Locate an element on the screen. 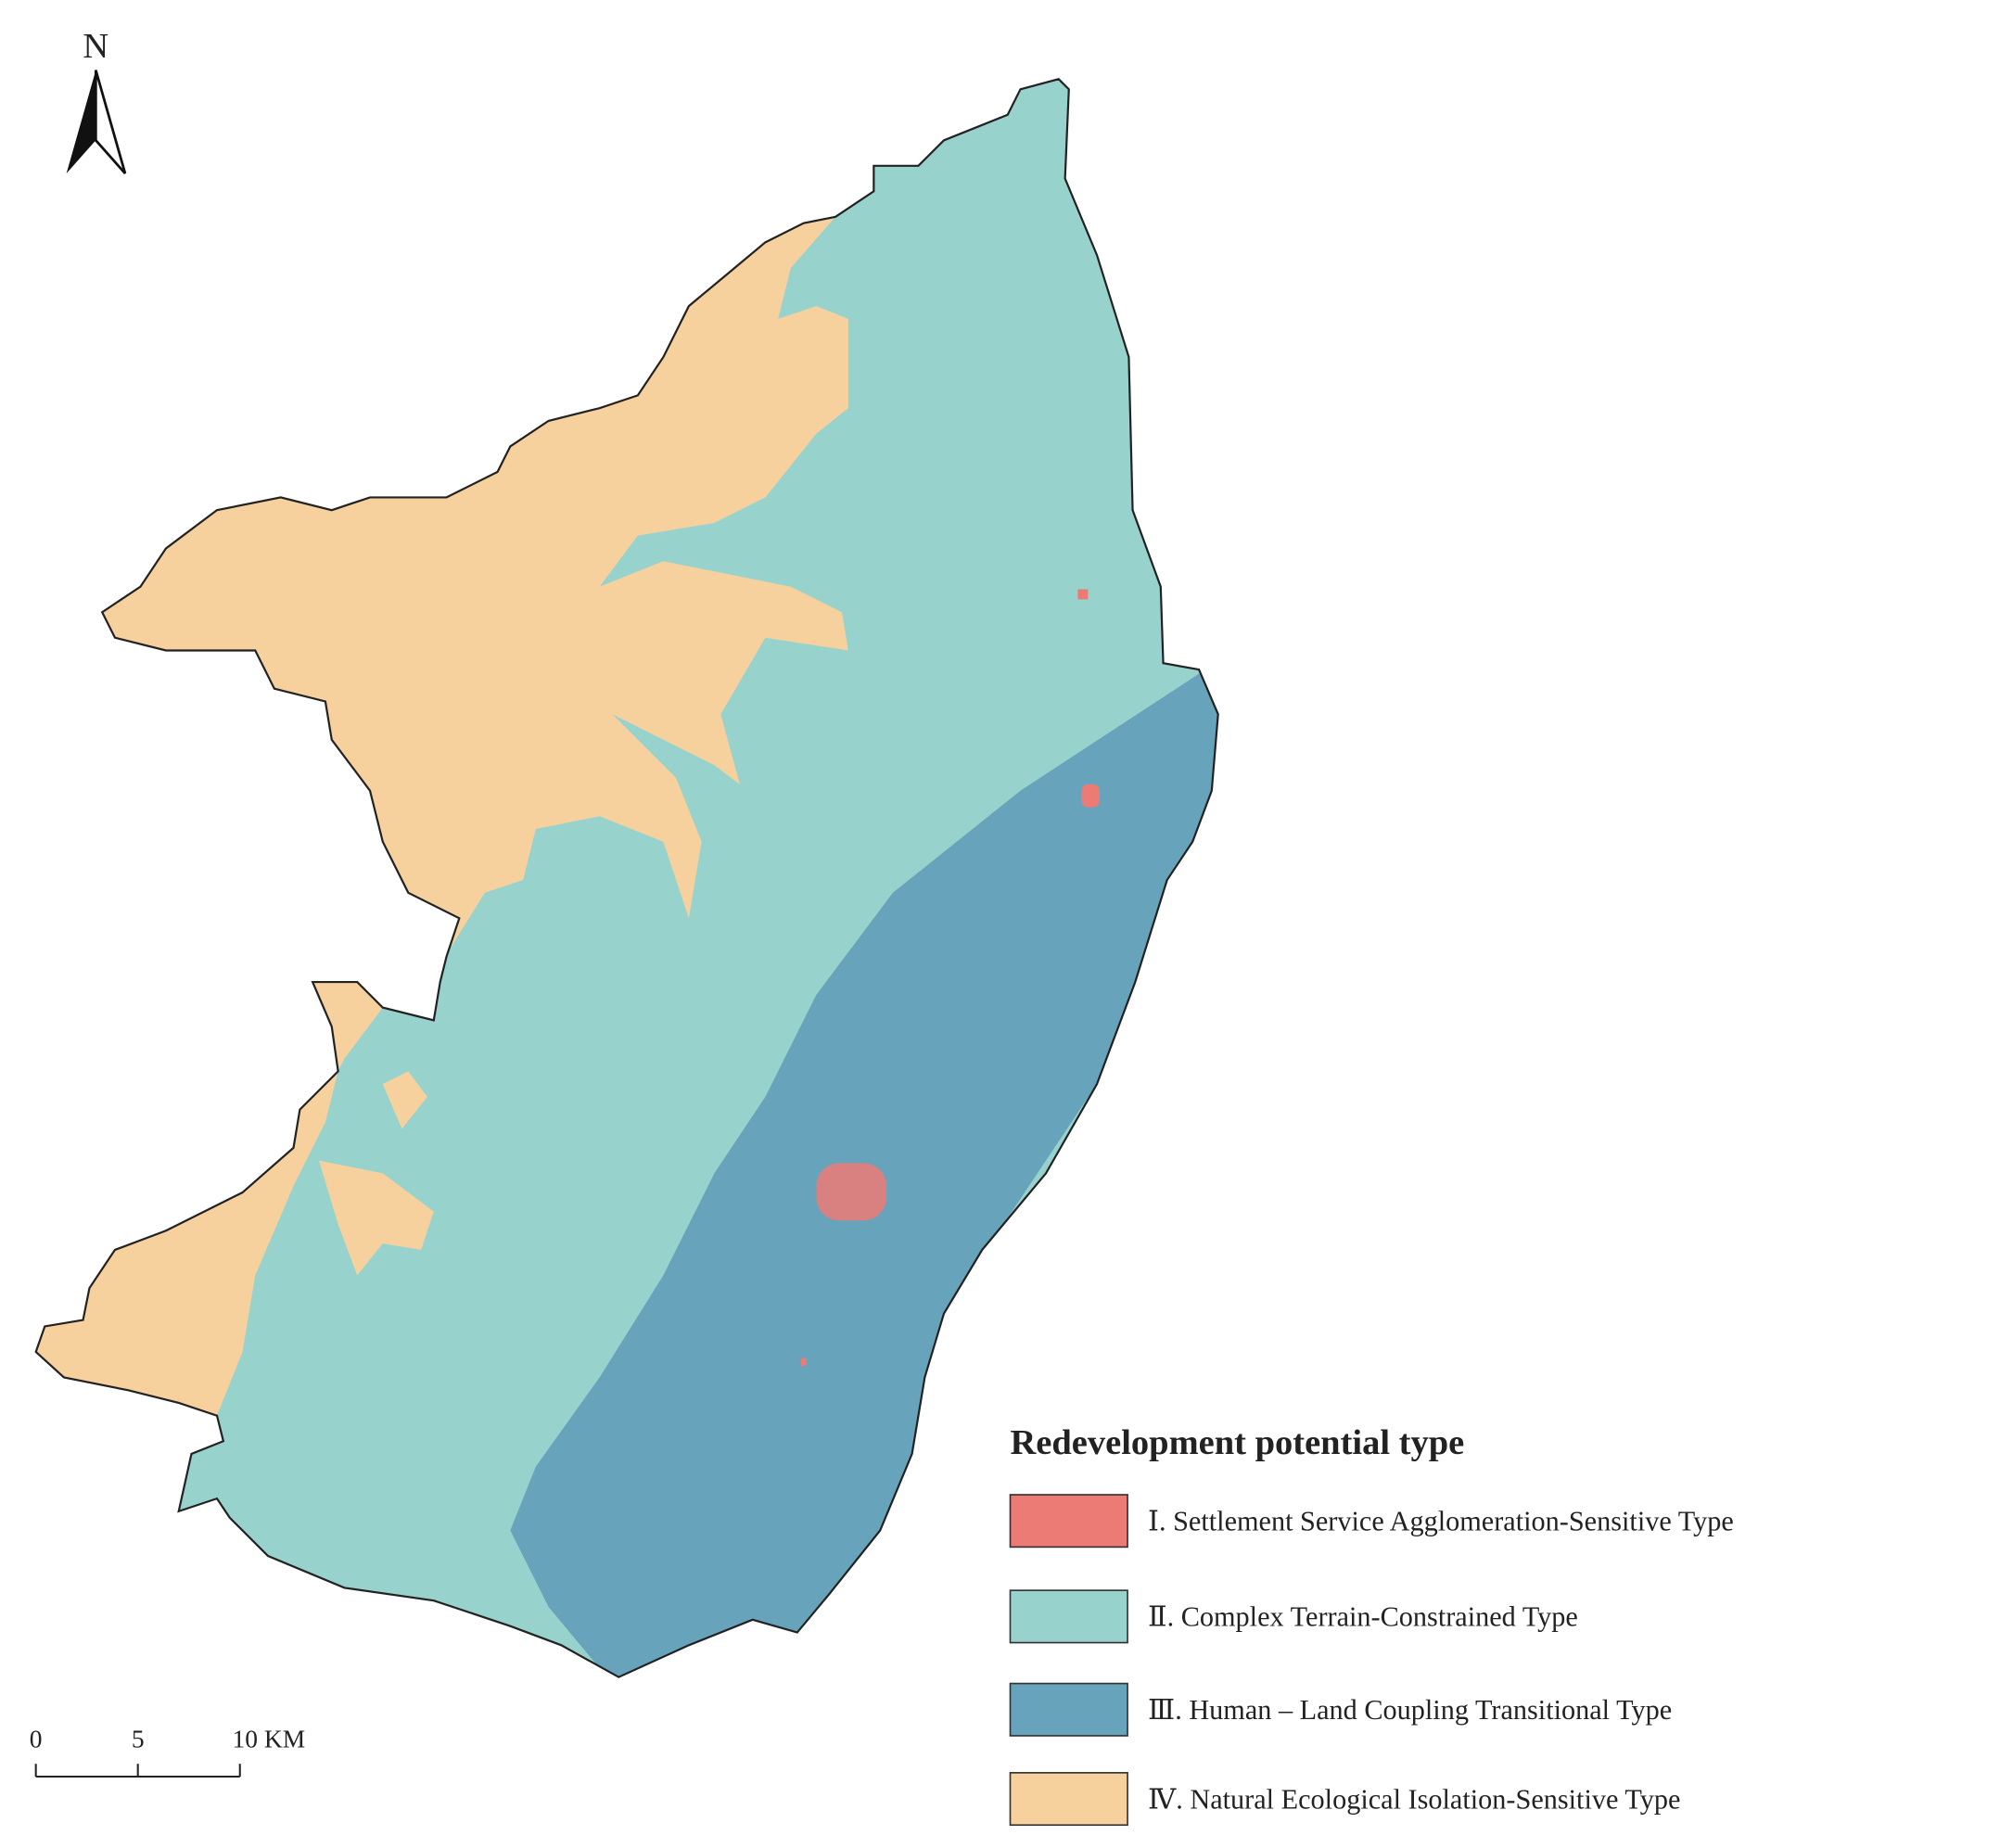 Image resolution: width=2000 pixels, height=1848 pixels. scale-label: 10 KM is located at coordinates (268, 1738).